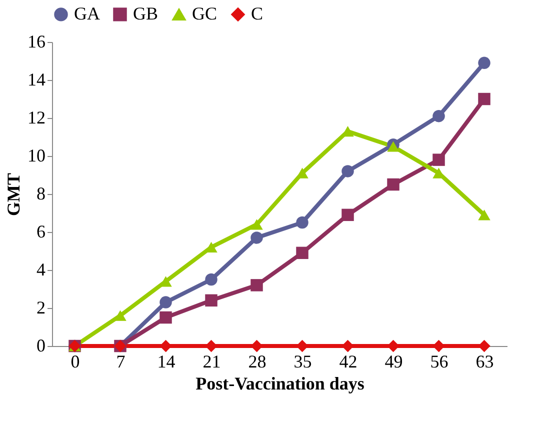  Describe the element at coordinates (37, 42) in the screenshot. I see `y-tick-label: 16` at that location.